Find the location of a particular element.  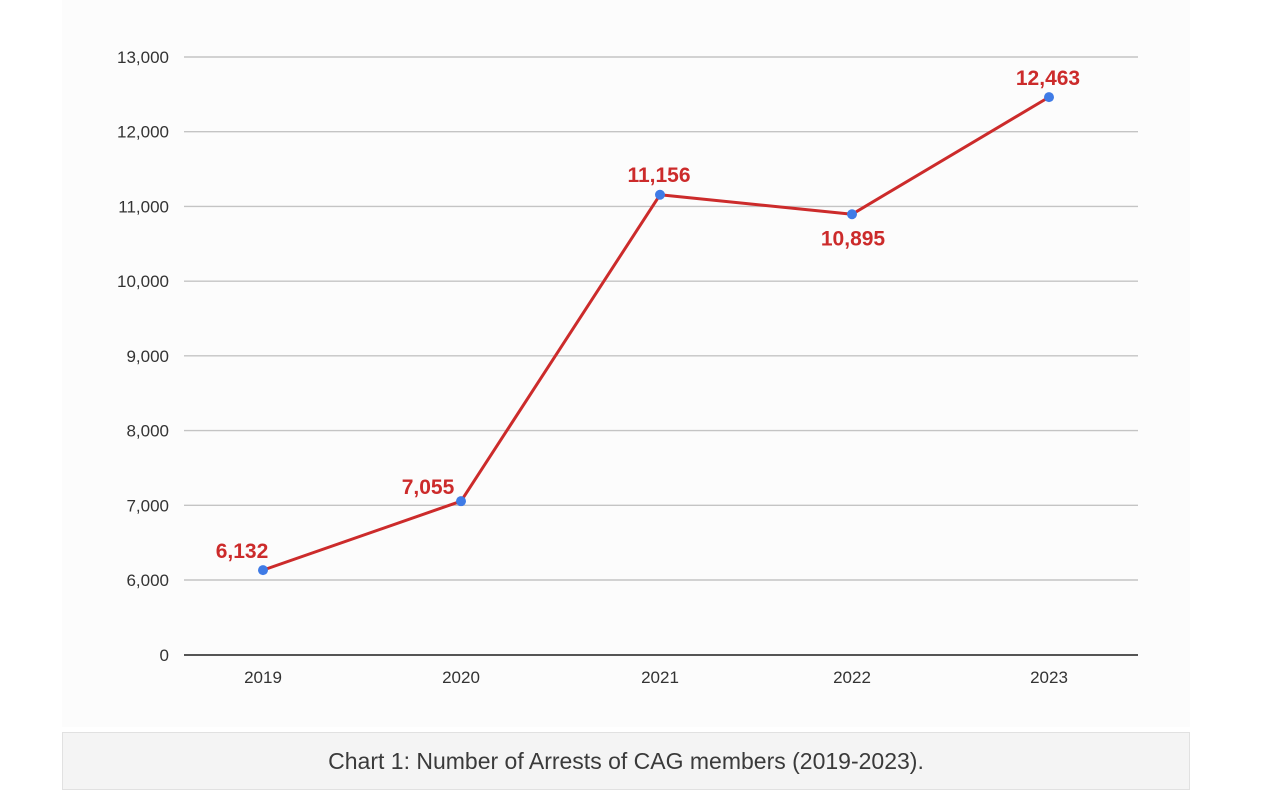

y-tick-label: 13,000 is located at coordinates (143, 57).